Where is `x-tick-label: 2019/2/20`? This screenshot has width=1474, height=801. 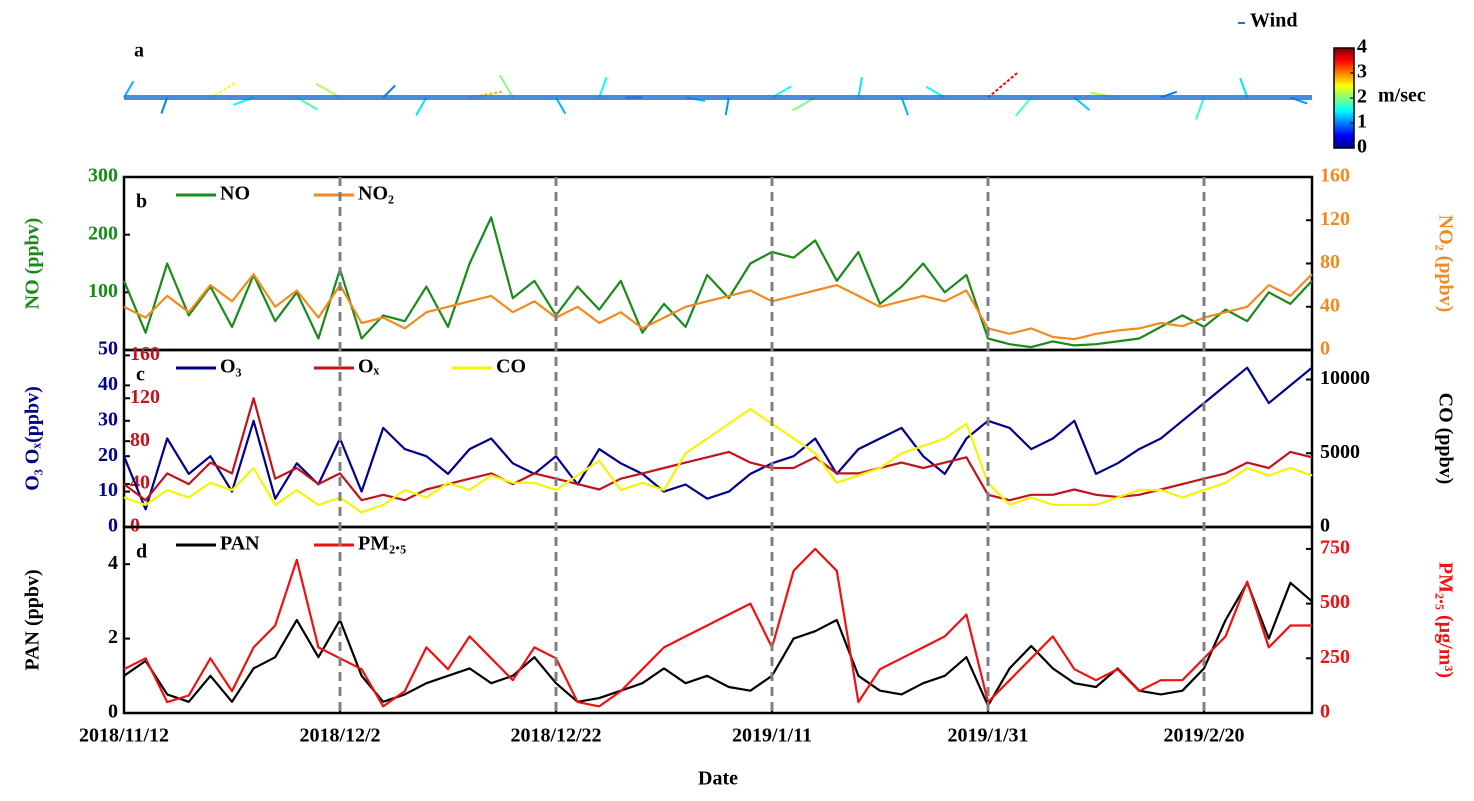 x-tick-label: 2019/2/20 is located at coordinates (1203, 736).